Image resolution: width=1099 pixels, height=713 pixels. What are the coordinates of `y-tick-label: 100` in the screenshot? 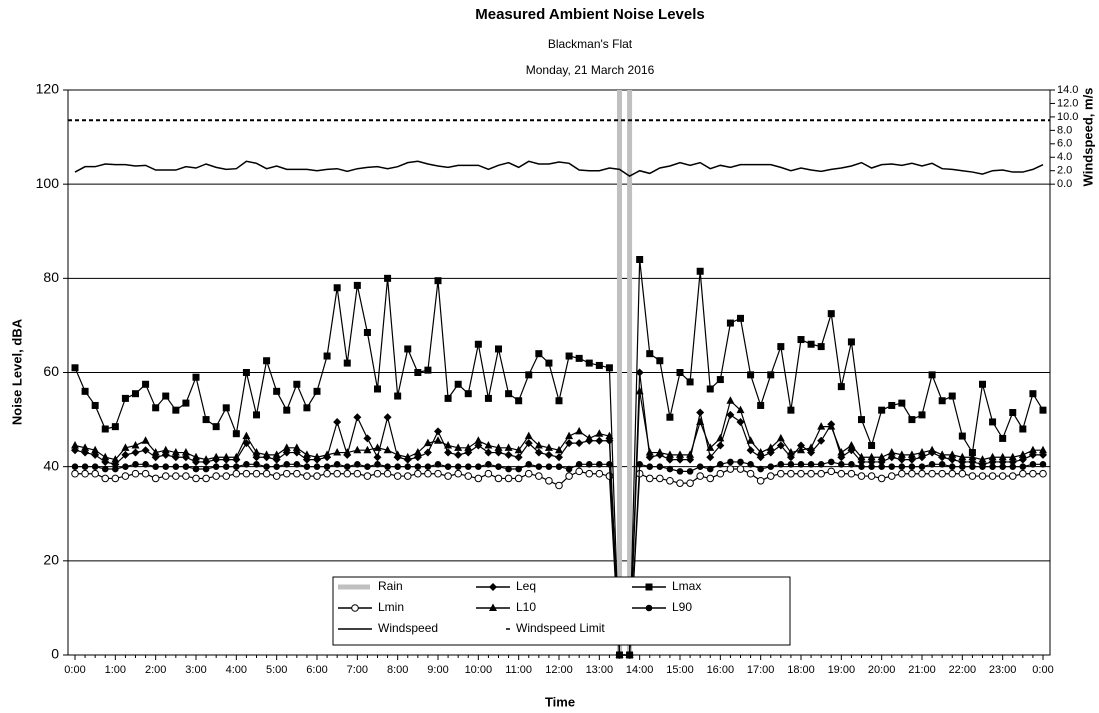 It's located at (48, 183).